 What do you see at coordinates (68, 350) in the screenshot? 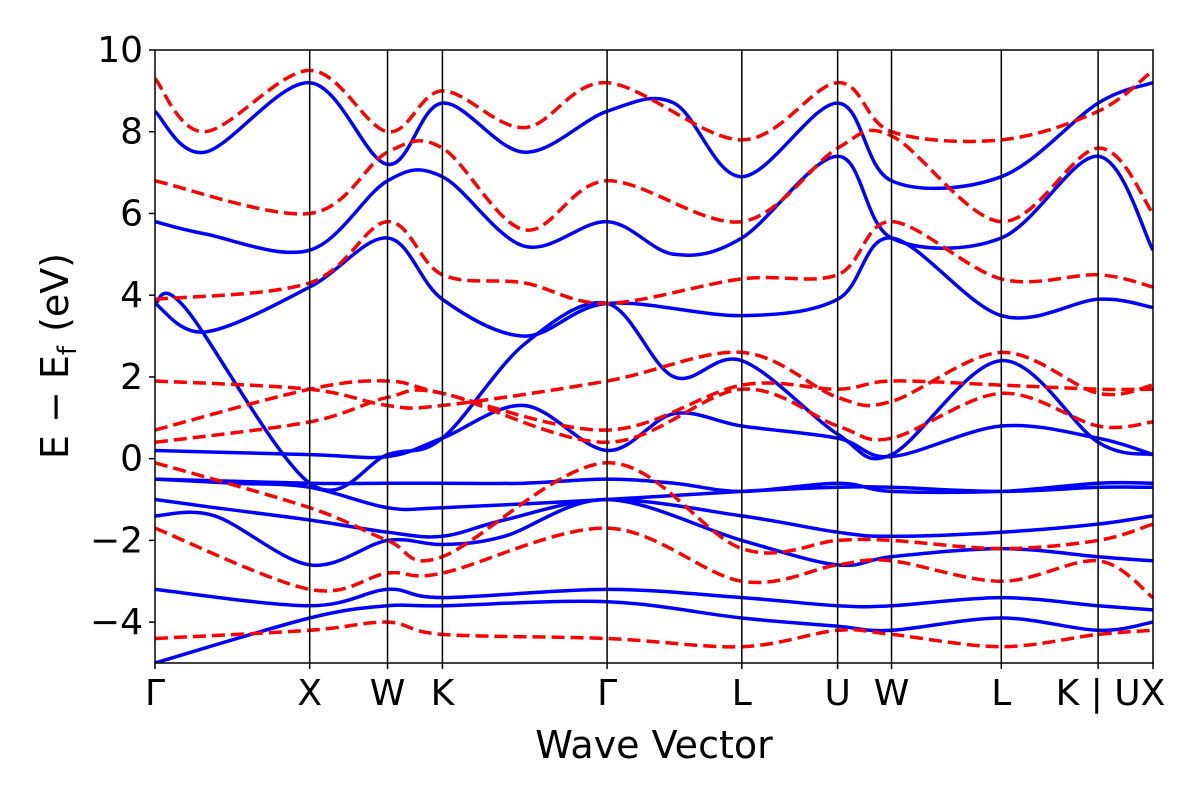
I see `y-axis-label-subscript: f` at bounding box center [68, 350].